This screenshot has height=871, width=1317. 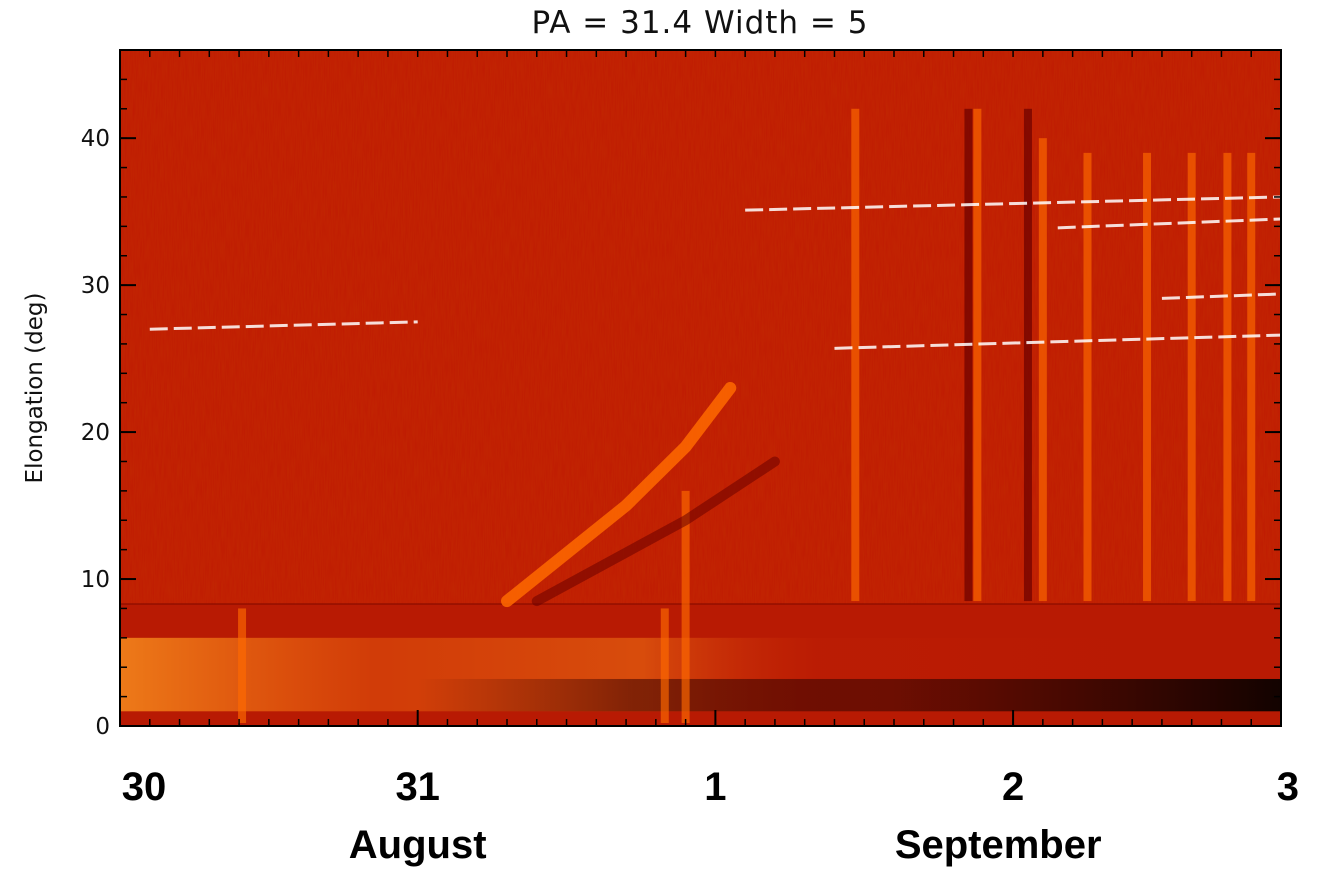 I want to click on y-tick-label: 10, so click(x=95, y=580).